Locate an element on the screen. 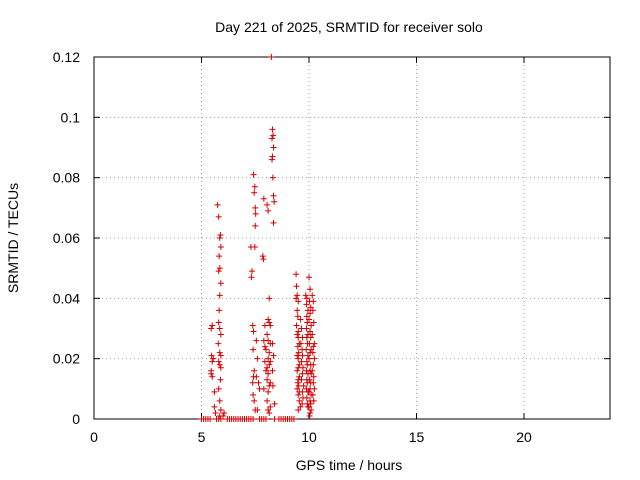 This screenshot has width=640, height=480. x-axis-label: GPS time / hours is located at coordinates (349, 465).